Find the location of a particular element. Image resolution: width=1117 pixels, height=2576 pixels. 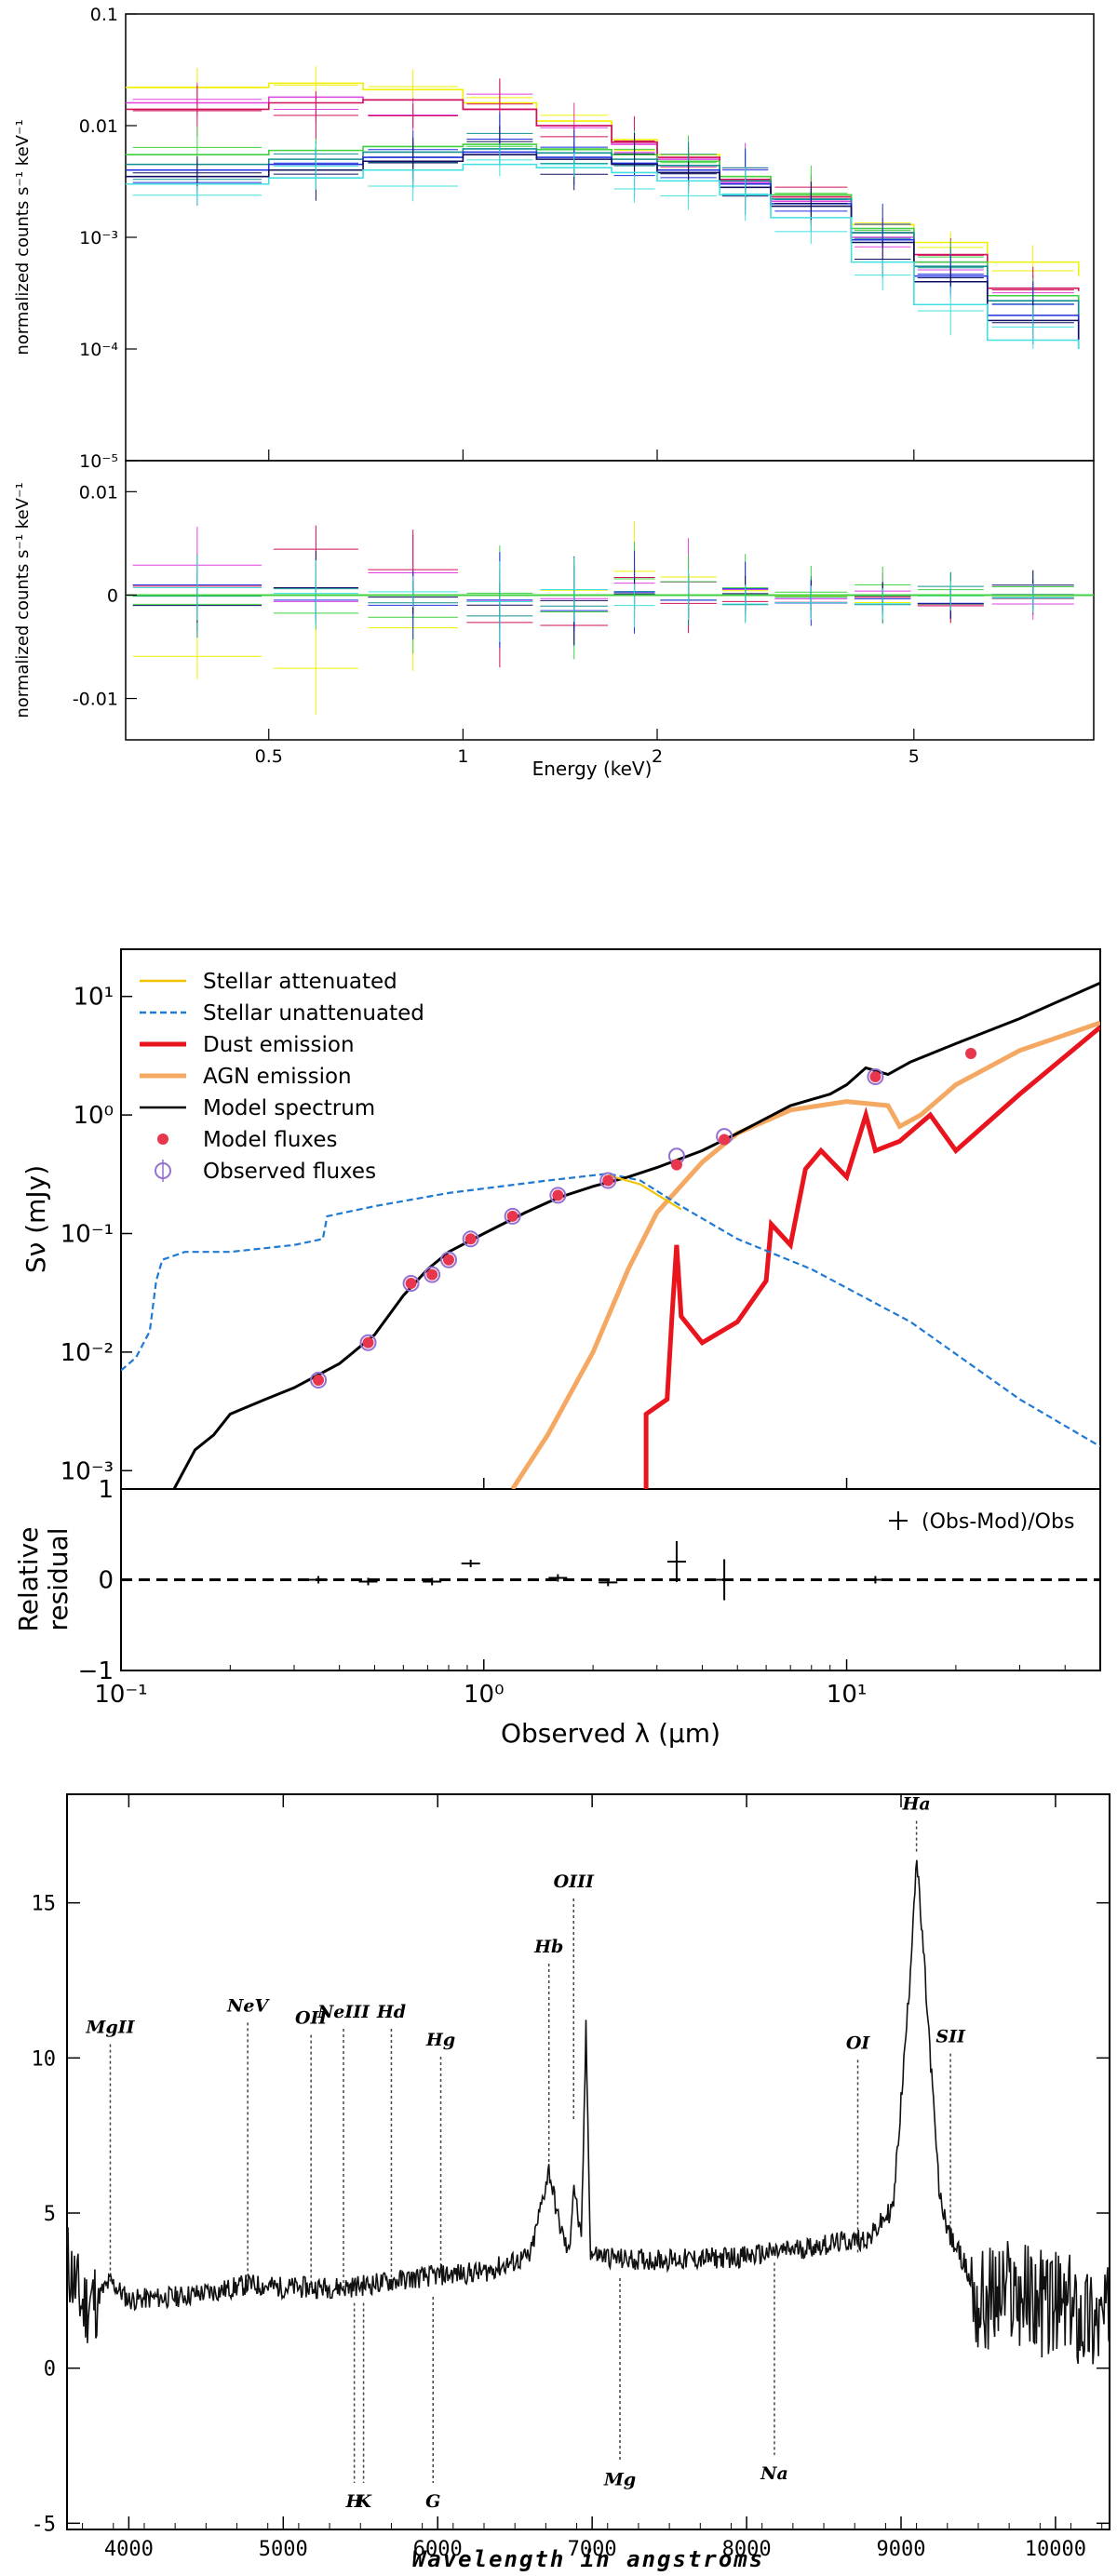

spectrum-absorption-label: G is located at coordinates (432, 2501).